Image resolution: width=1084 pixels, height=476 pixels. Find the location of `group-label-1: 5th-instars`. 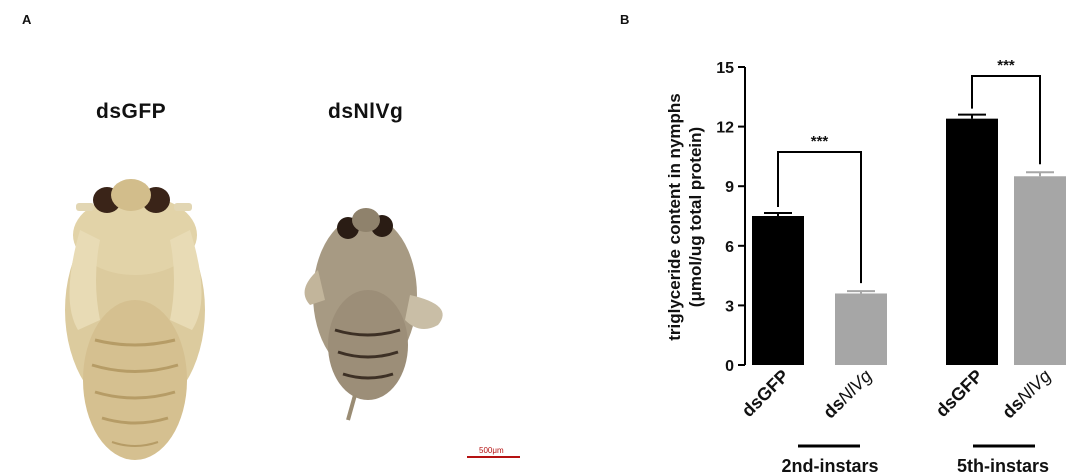

group-label-1: 5th-instars is located at coordinates (1003, 466).